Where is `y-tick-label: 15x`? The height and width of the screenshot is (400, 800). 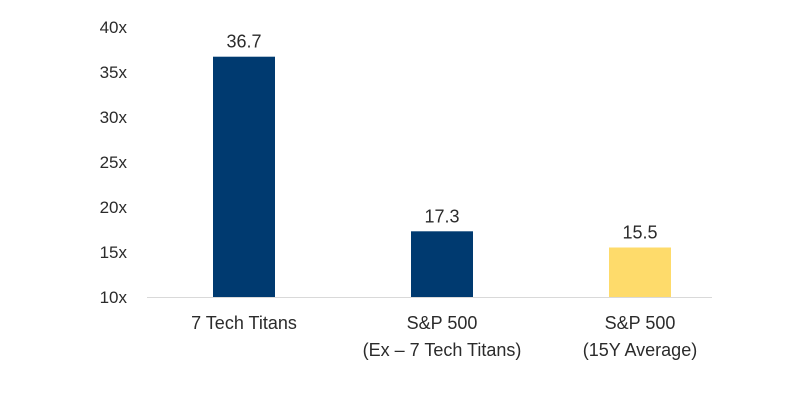
y-tick-label: 15x is located at coordinates (114, 252).